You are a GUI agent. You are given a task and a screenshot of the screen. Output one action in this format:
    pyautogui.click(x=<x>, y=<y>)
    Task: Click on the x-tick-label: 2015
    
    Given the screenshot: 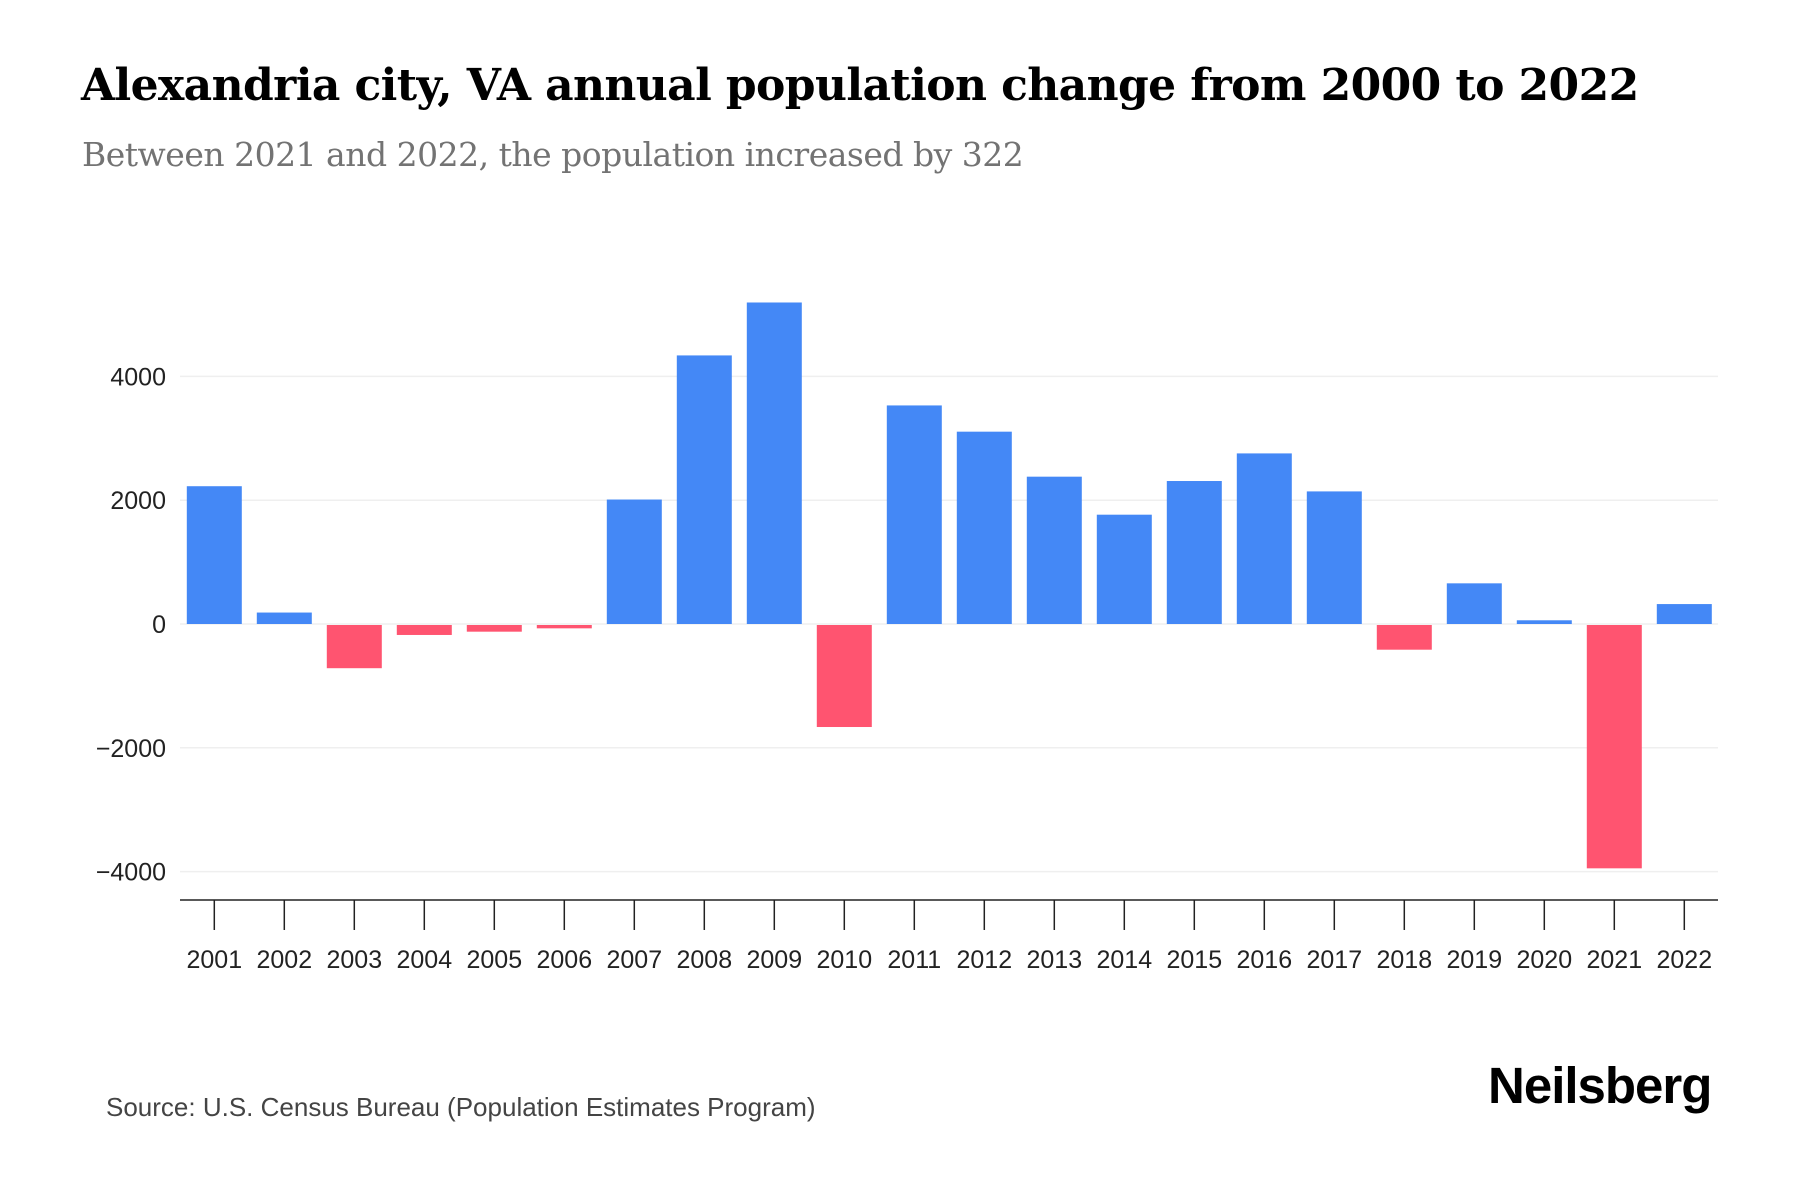 What is the action you would take?
    pyautogui.click(x=1194, y=960)
    